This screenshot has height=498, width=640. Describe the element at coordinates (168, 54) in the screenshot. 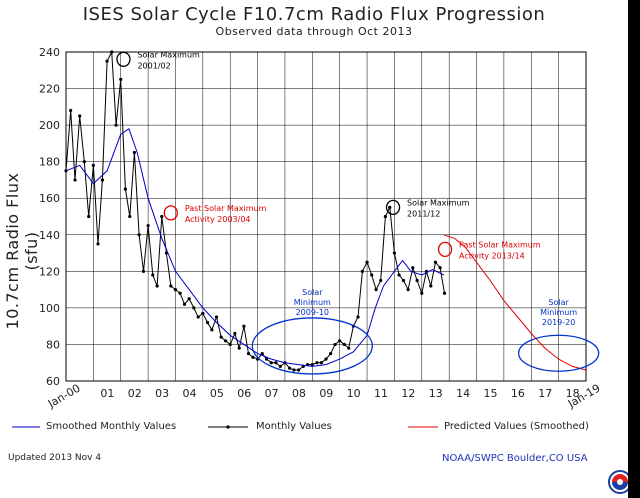

I see `annotation-text: Solar Maximum` at that location.